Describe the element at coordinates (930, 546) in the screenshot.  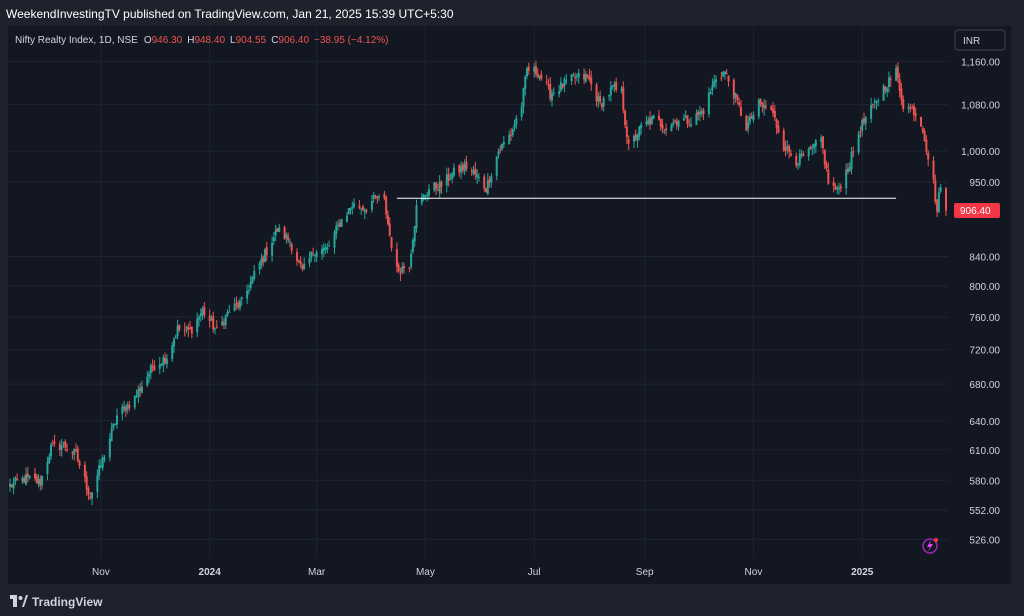
I see `lightning-icon` at that location.